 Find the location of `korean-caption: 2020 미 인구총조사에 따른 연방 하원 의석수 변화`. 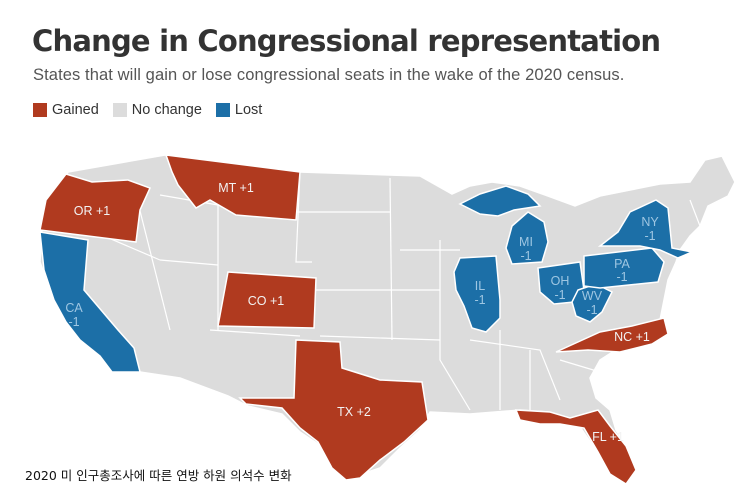

korean-caption: 2020 미 인구총조사에 따른 연방 하원 의석수 변화 is located at coordinates (158, 475).